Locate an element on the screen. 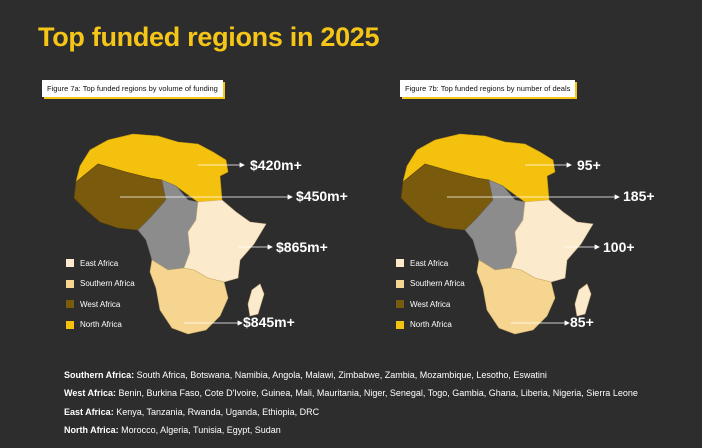 The image size is (702, 448). footer-countries-north: Morocco, Algeria, Tunisia, Egypt, Sudan is located at coordinates (199, 429).